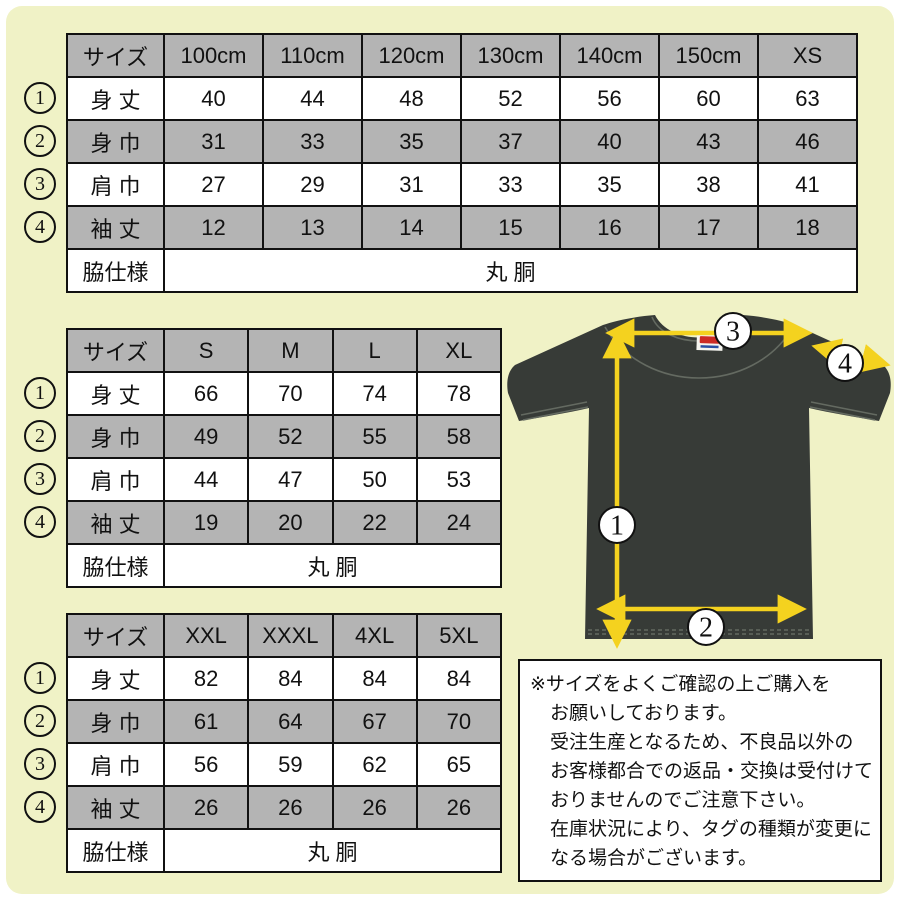 This screenshot has width=900, height=900. Describe the element at coordinates (459, 764) in the screenshot. I see `value-cell: 65` at that location.